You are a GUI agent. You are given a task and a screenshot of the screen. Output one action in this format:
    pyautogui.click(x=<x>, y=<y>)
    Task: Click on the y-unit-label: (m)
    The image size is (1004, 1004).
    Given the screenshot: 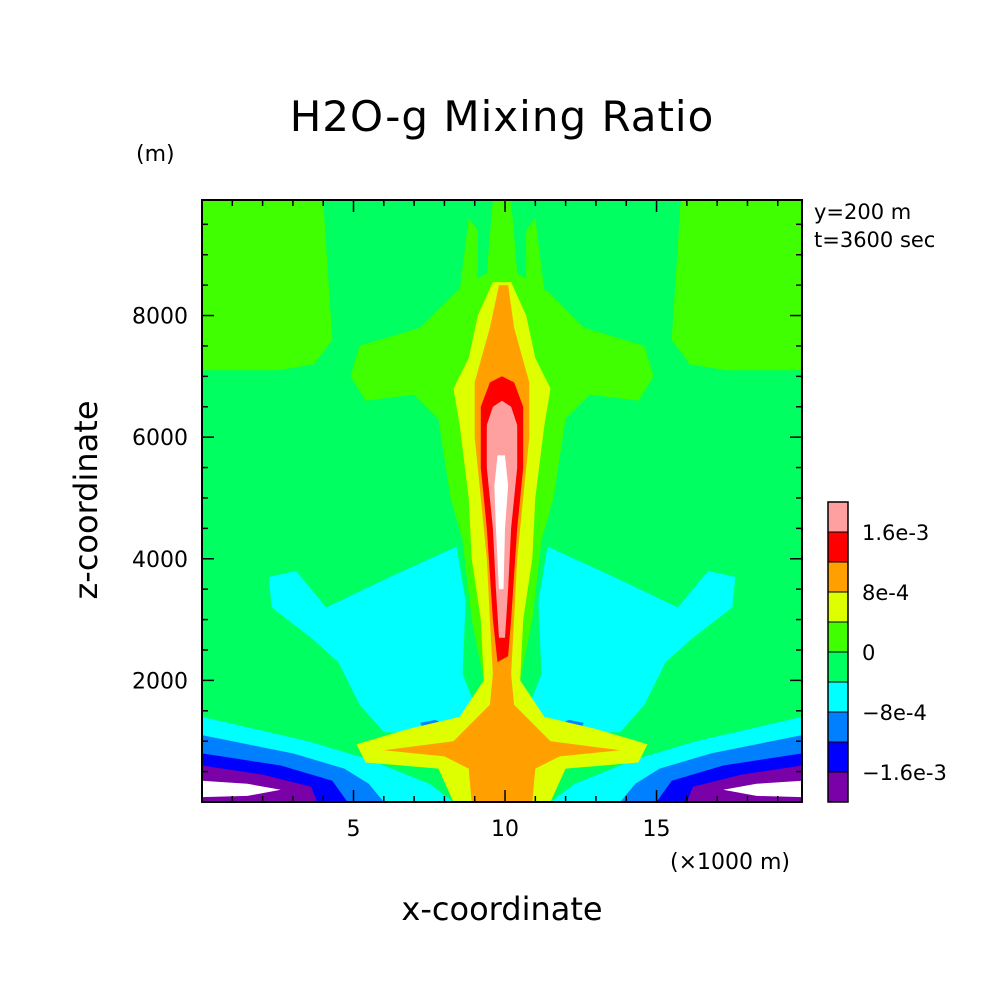 What is the action you would take?
    pyautogui.click(x=155, y=154)
    